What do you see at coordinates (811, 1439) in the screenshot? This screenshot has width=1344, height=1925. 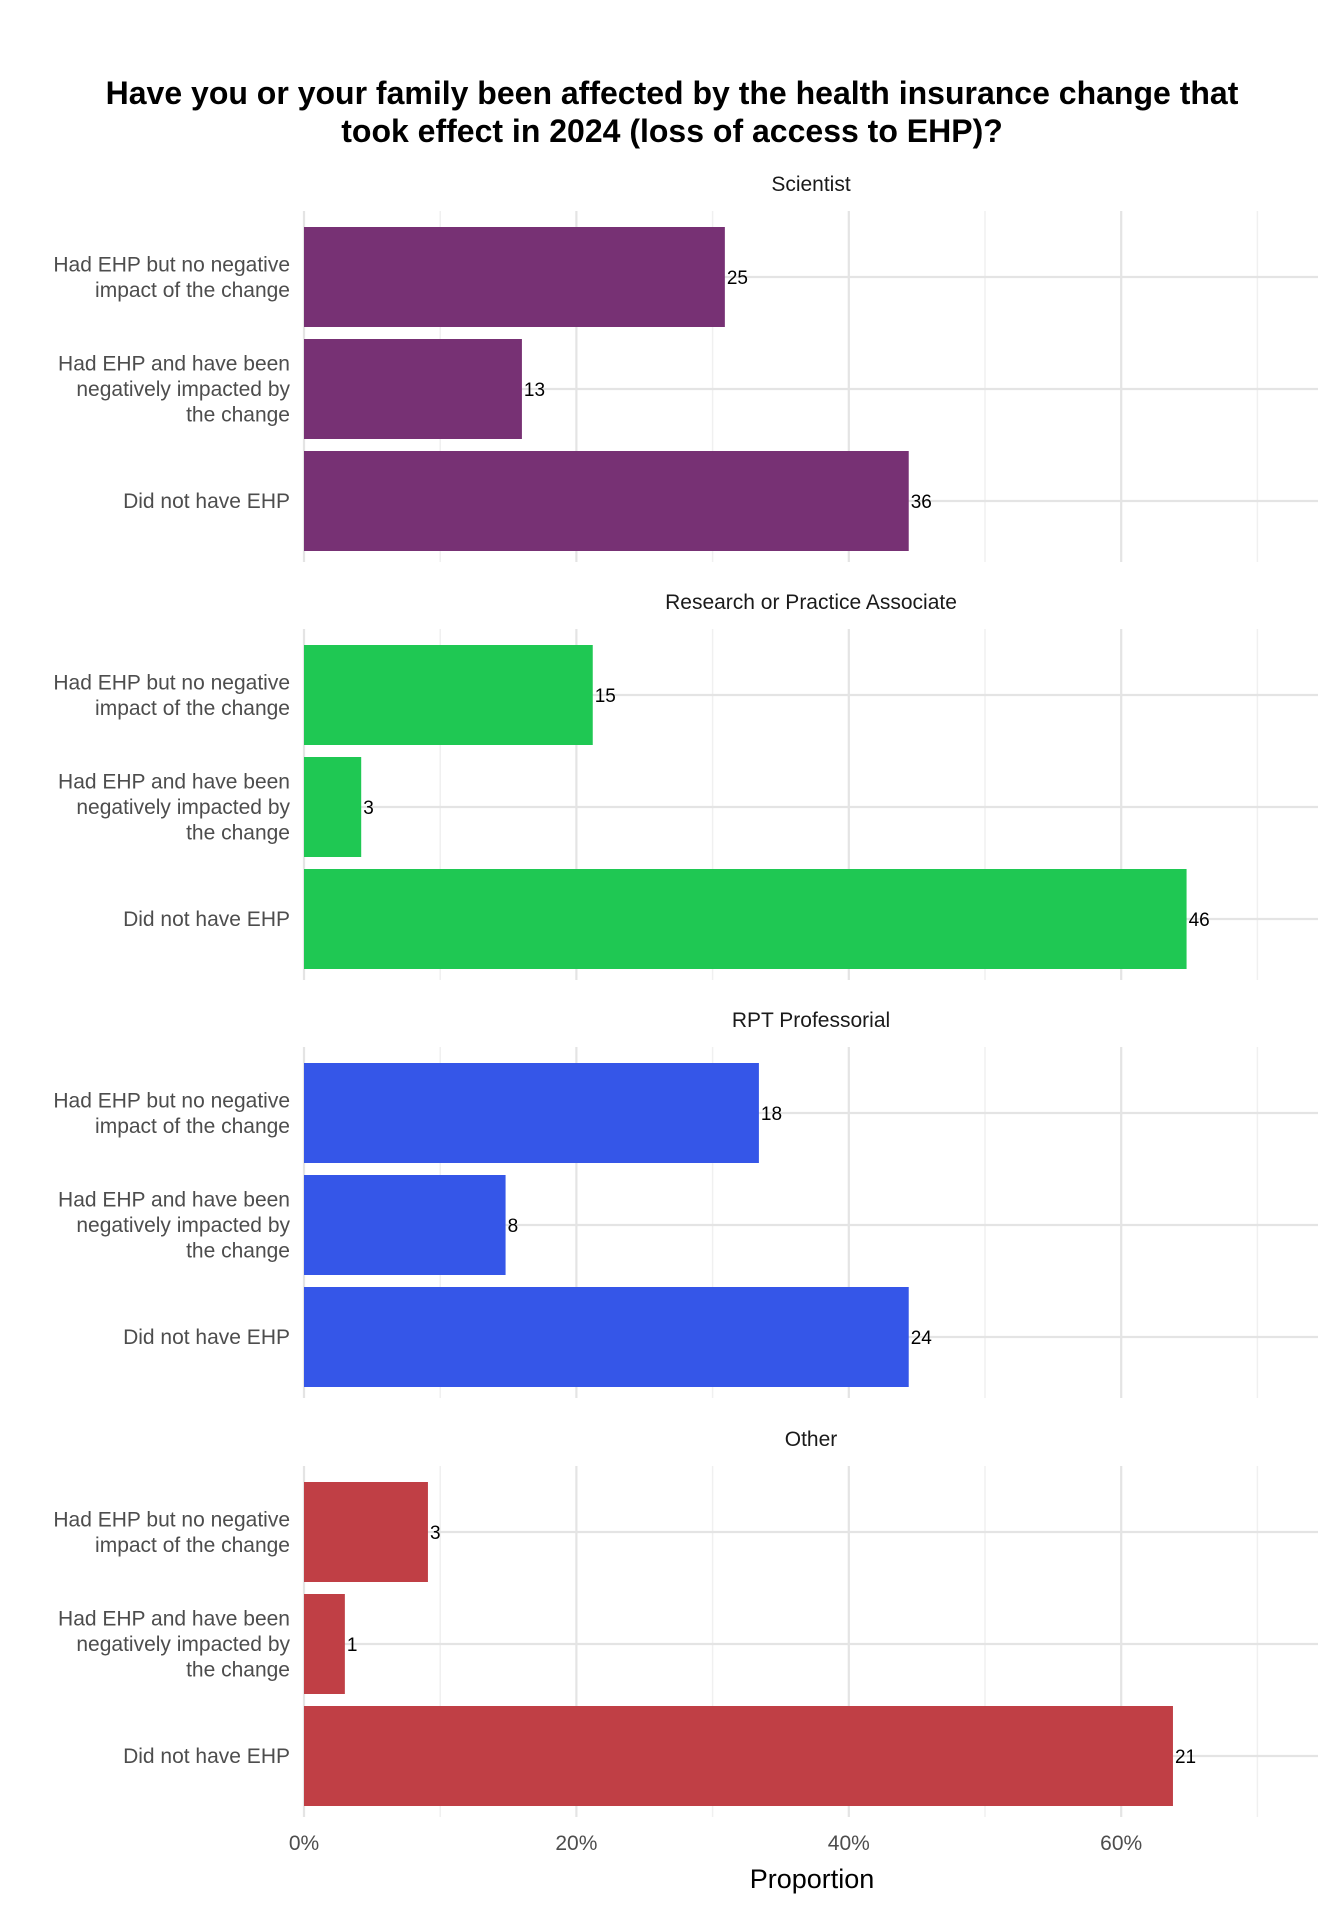 I see `facet-strip-label: Other` at bounding box center [811, 1439].